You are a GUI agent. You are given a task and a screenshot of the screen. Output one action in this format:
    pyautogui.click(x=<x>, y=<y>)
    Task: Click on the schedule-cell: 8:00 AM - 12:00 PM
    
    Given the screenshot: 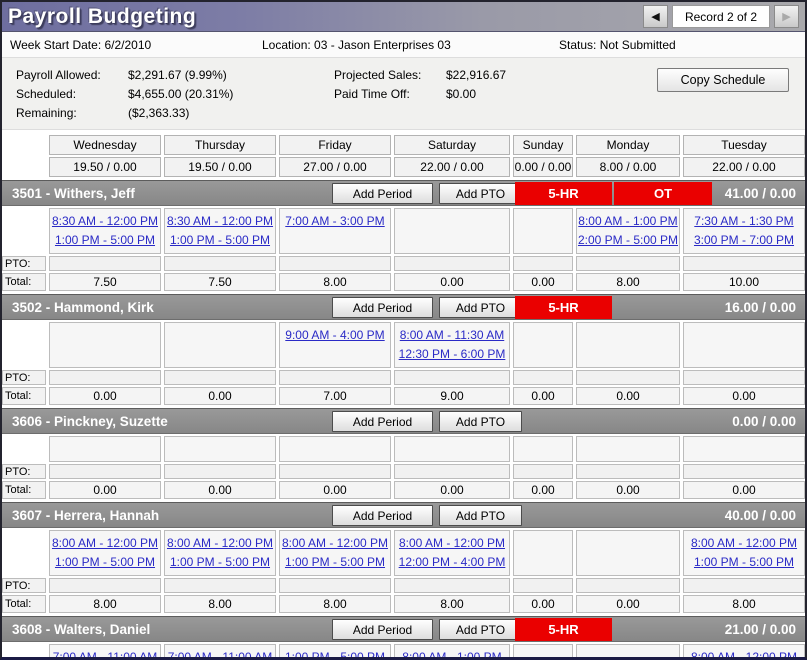 What is the action you would take?
    pyautogui.click(x=744, y=652)
    